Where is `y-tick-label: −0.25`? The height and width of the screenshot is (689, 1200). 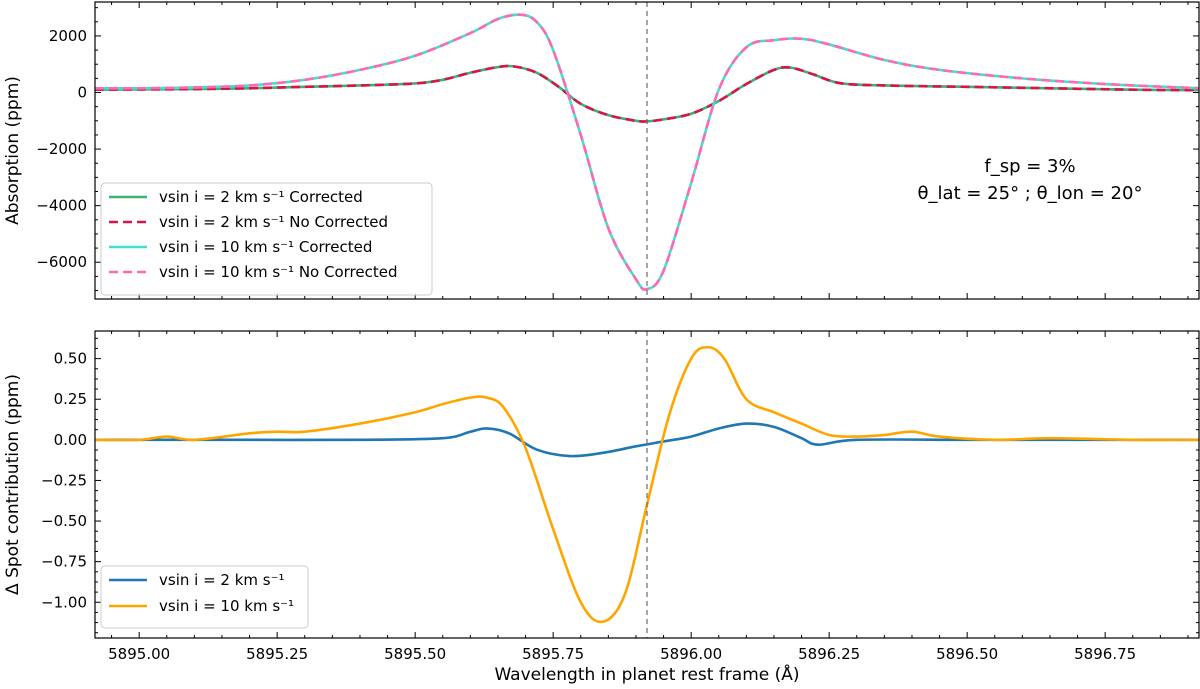
y-tick-label: −0.25 is located at coordinates (64, 480).